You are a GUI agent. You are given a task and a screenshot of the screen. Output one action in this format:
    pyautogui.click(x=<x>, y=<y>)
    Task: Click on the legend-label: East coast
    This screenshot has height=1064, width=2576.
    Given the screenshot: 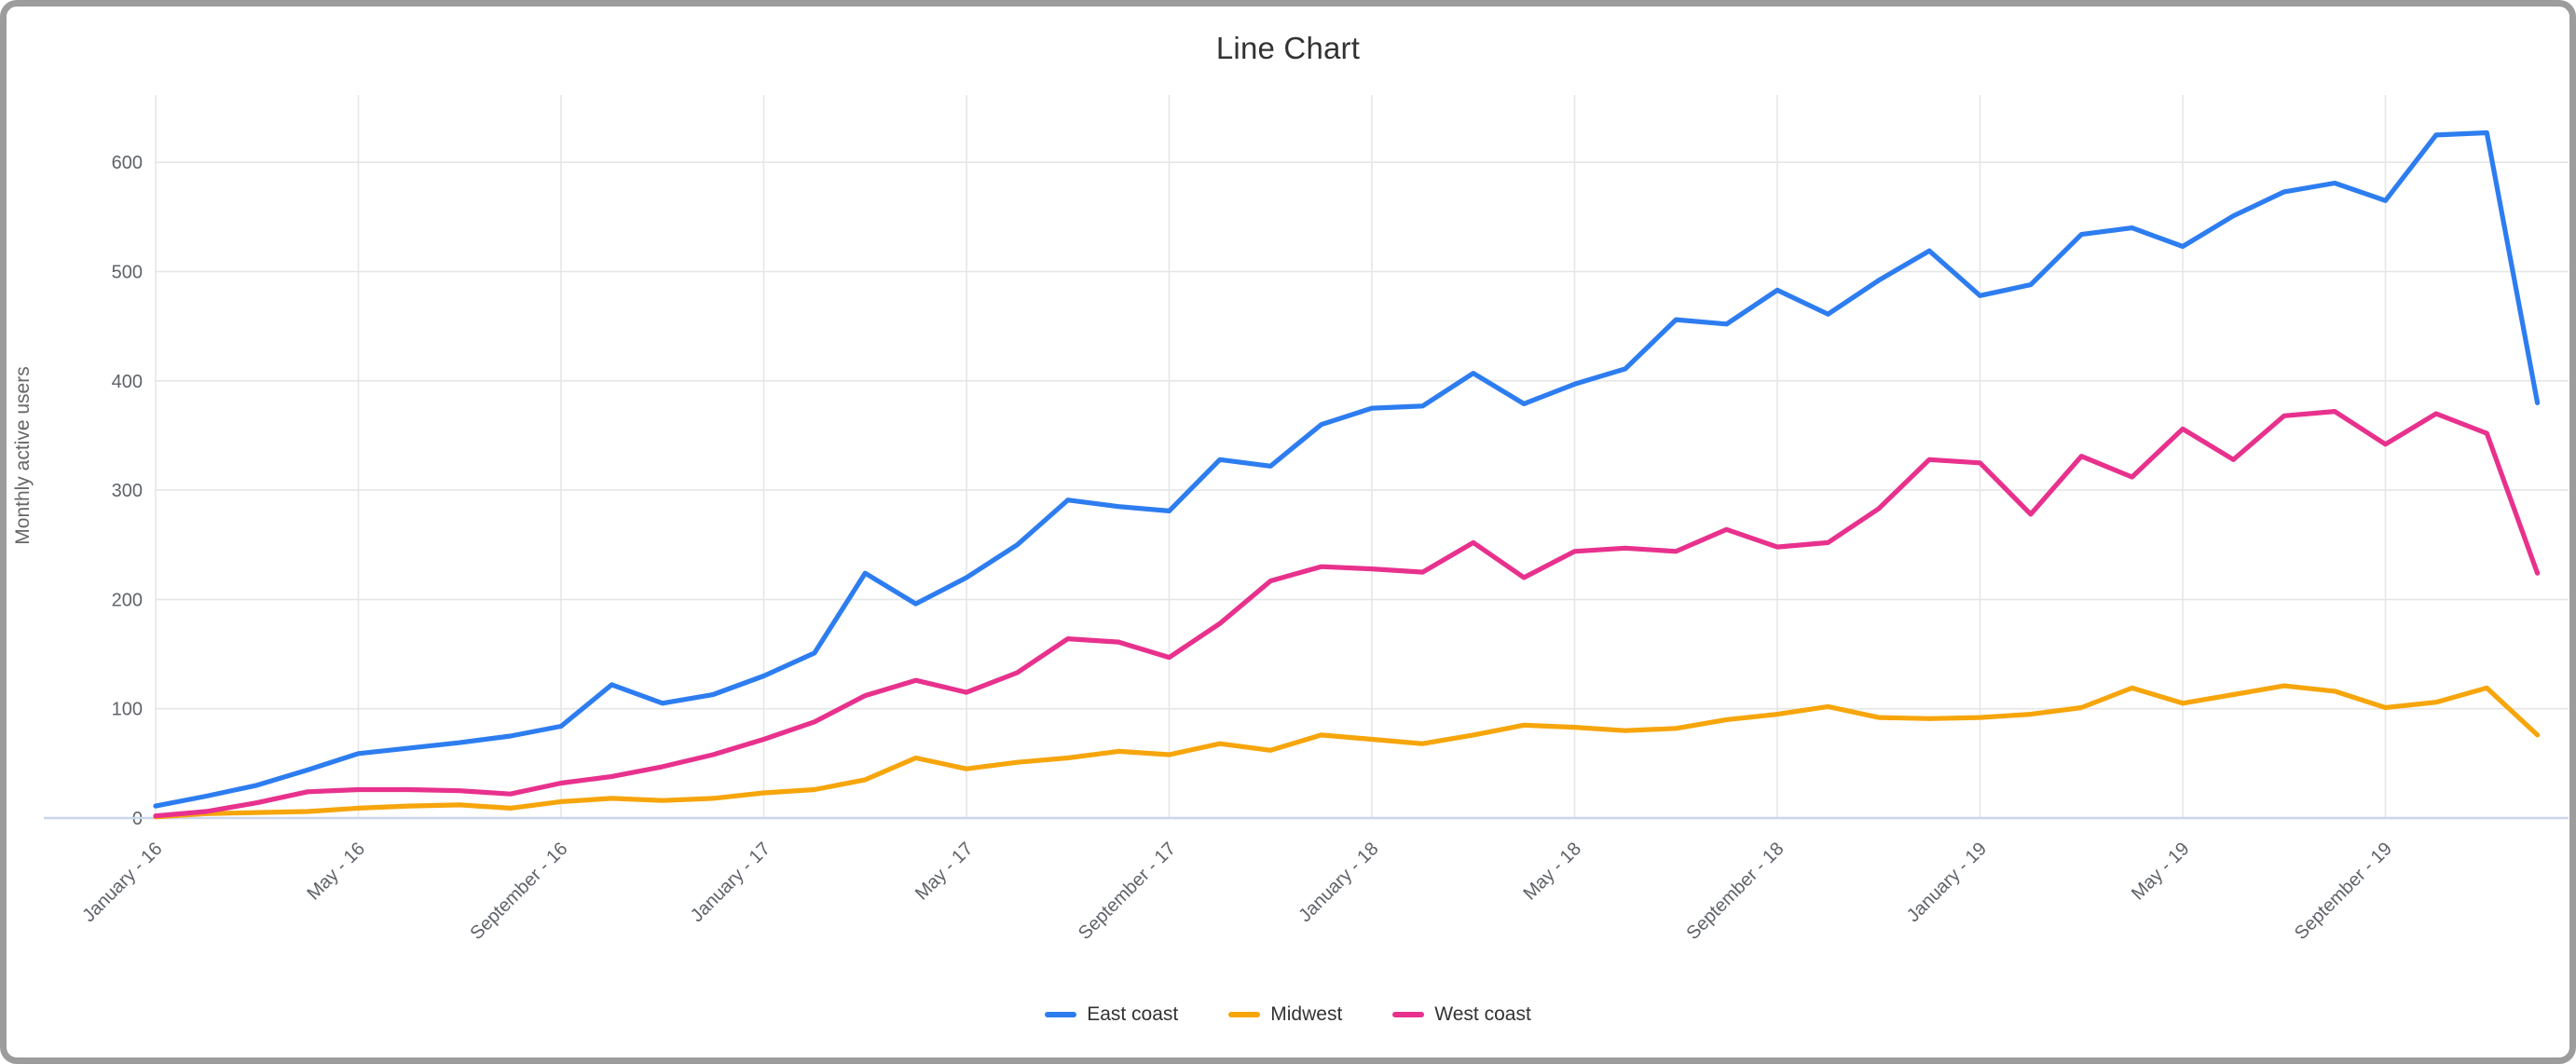 What is the action you would take?
    pyautogui.click(x=1133, y=1014)
    